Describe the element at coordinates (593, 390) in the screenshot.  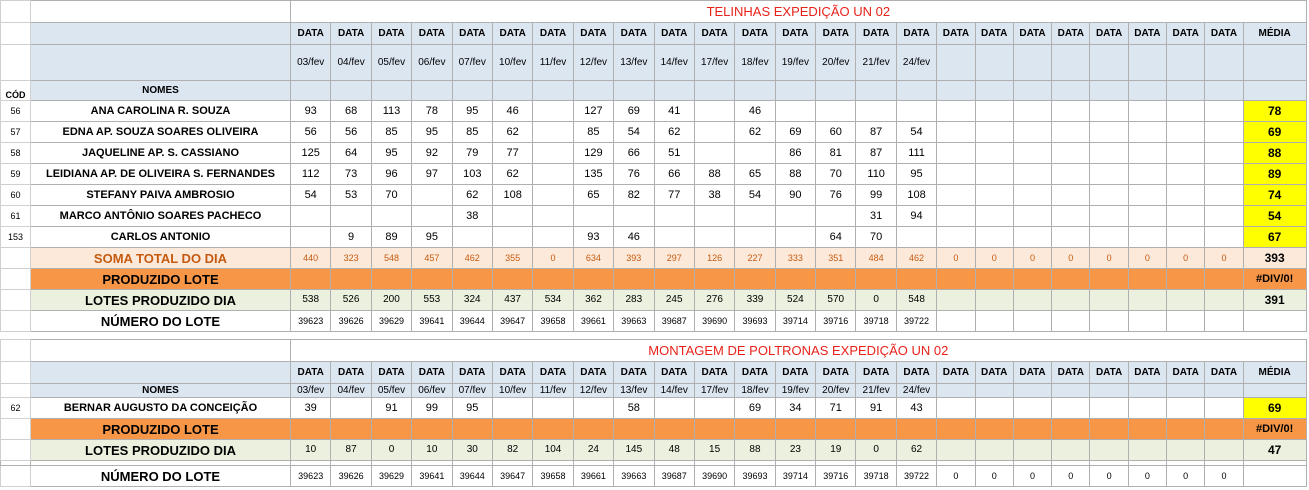
I see `date-header: 12/fev` at that location.